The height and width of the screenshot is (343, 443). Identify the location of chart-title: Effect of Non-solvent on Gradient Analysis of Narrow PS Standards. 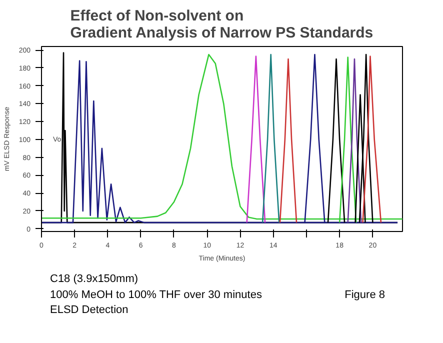
(222, 25).